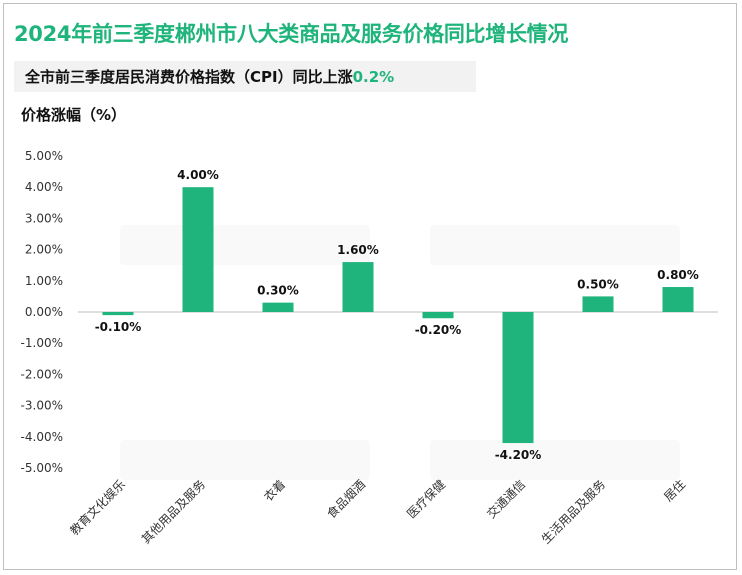 This screenshot has height=575, width=742. Describe the element at coordinates (291, 34) in the screenshot. I see `chart-title: 2024年前三季度郴州市八大类商品及服务价格同比增长情况` at that location.